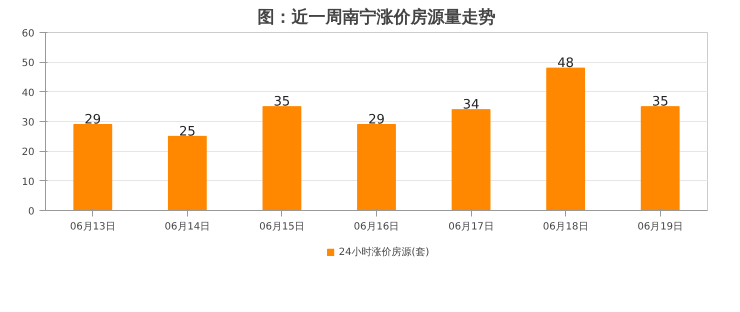 Image resolution: width=740 pixels, height=312 pixels. Describe the element at coordinates (471, 105) in the screenshot. I see `data-label: 34` at that location.